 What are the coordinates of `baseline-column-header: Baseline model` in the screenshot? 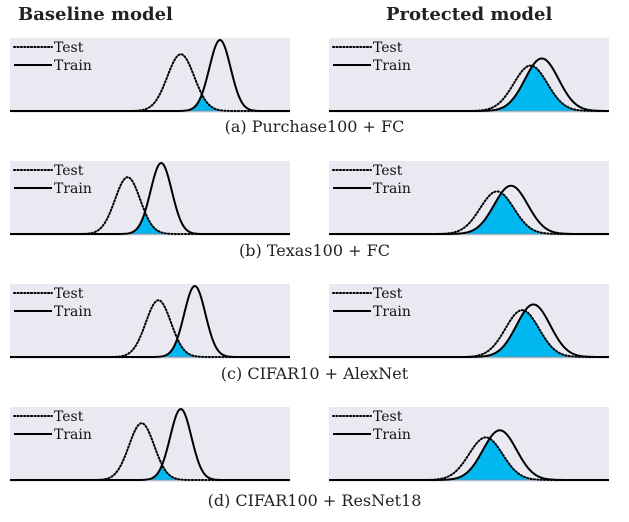 It's located at (95, 14).